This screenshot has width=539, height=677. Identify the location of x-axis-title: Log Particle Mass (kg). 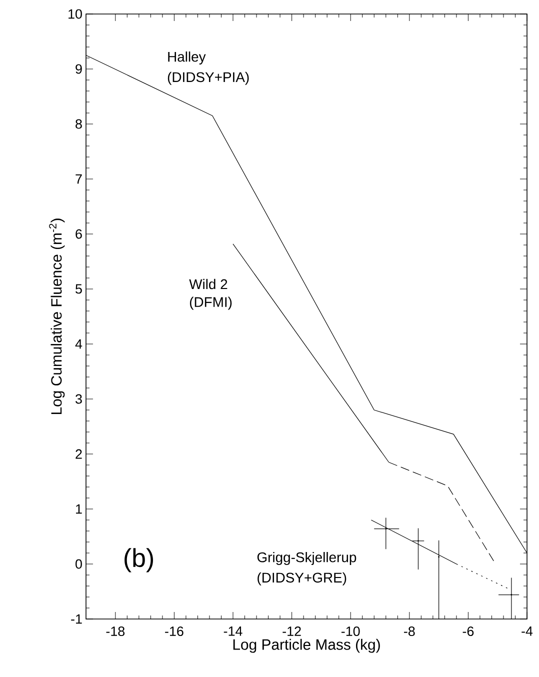
(306, 645).